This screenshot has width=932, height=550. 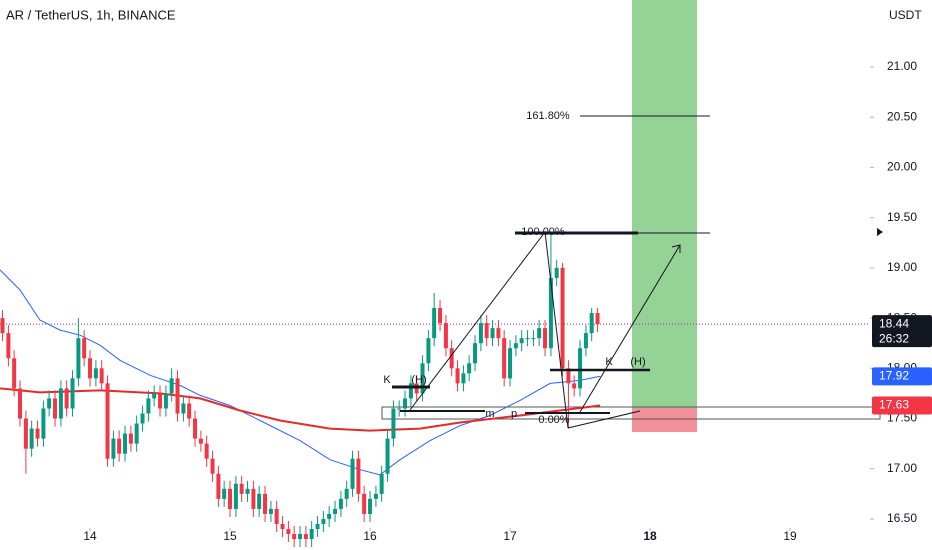 I want to click on y-tick-label: 17.00, so click(x=902, y=468).